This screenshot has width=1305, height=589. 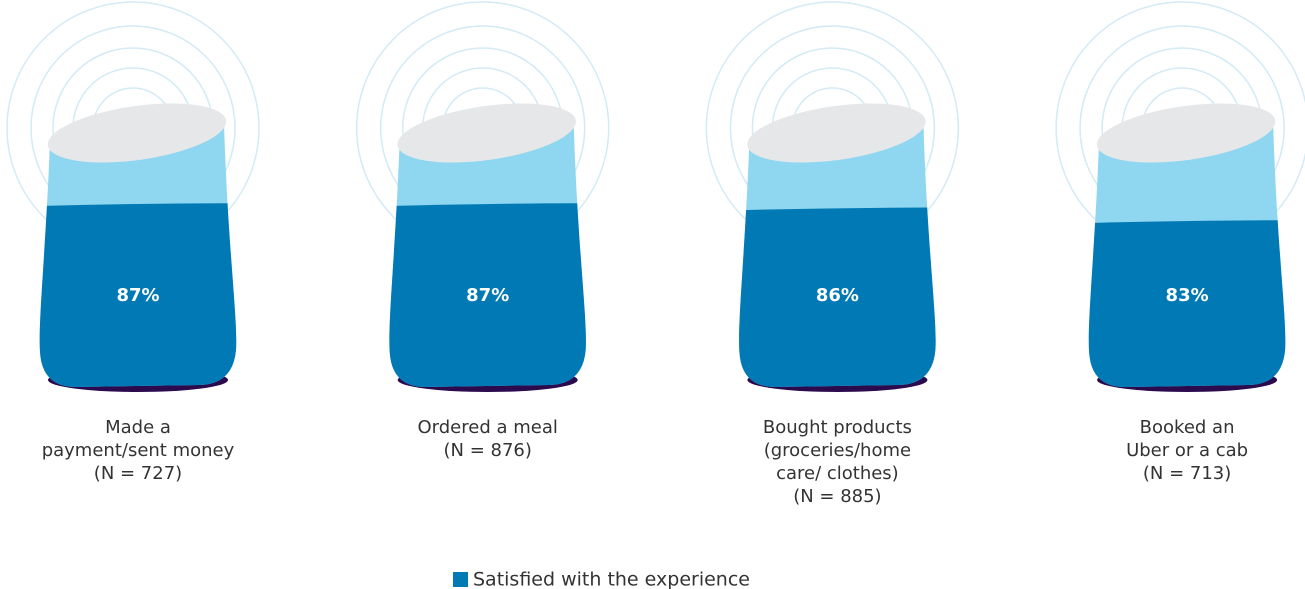 I want to click on value-label: 86%, so click(x=837, y=295).